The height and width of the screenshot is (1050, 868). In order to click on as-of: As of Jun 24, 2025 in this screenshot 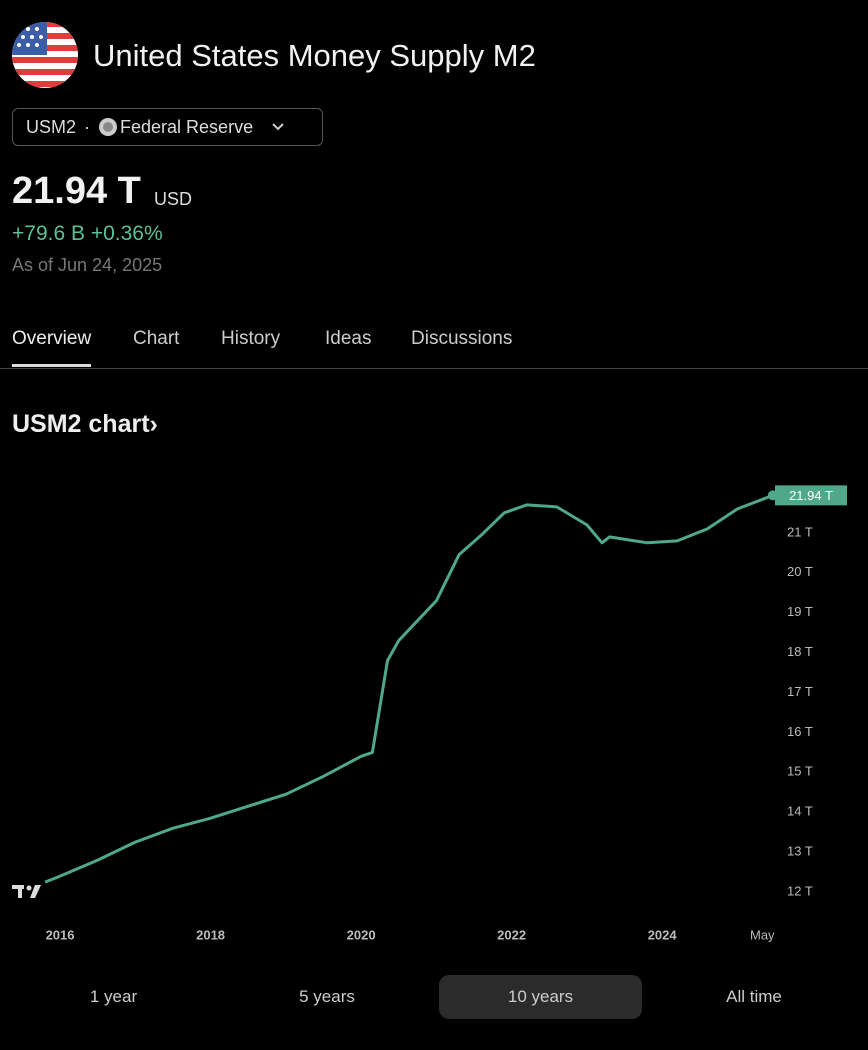, I will do `click(87, 265)`.